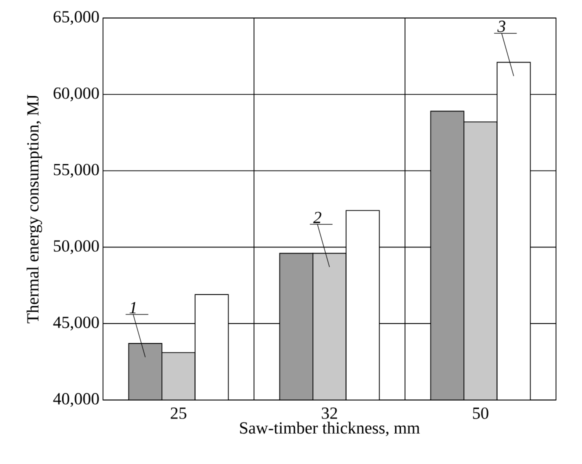  What do you see at coordinates (76, 247) in the screenshot?
I see `y-tick-label: 50,000` at bounding box center [76, 247].